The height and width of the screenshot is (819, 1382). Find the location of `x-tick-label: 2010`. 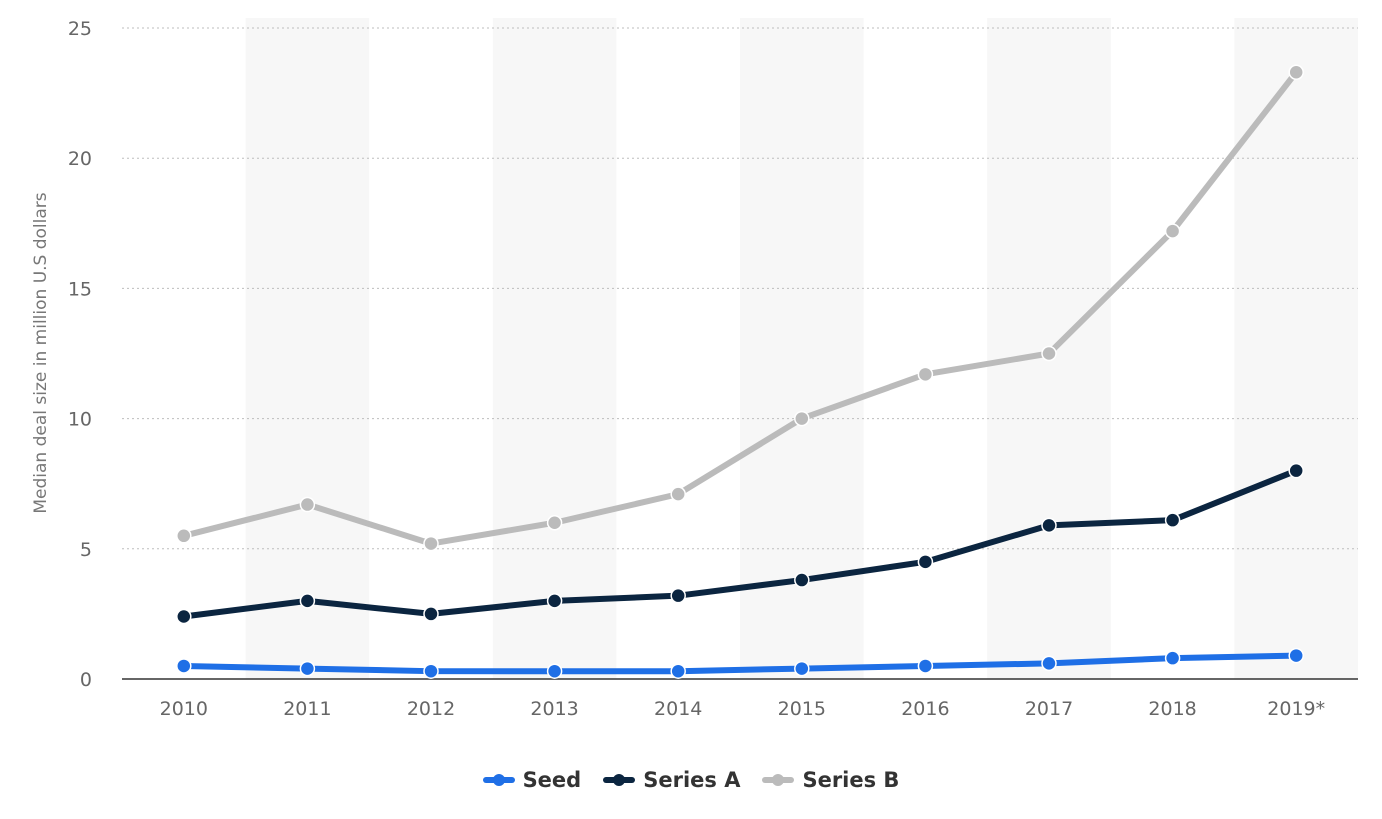

x-tick-label: 2010 is located at coordinates (184, 709).